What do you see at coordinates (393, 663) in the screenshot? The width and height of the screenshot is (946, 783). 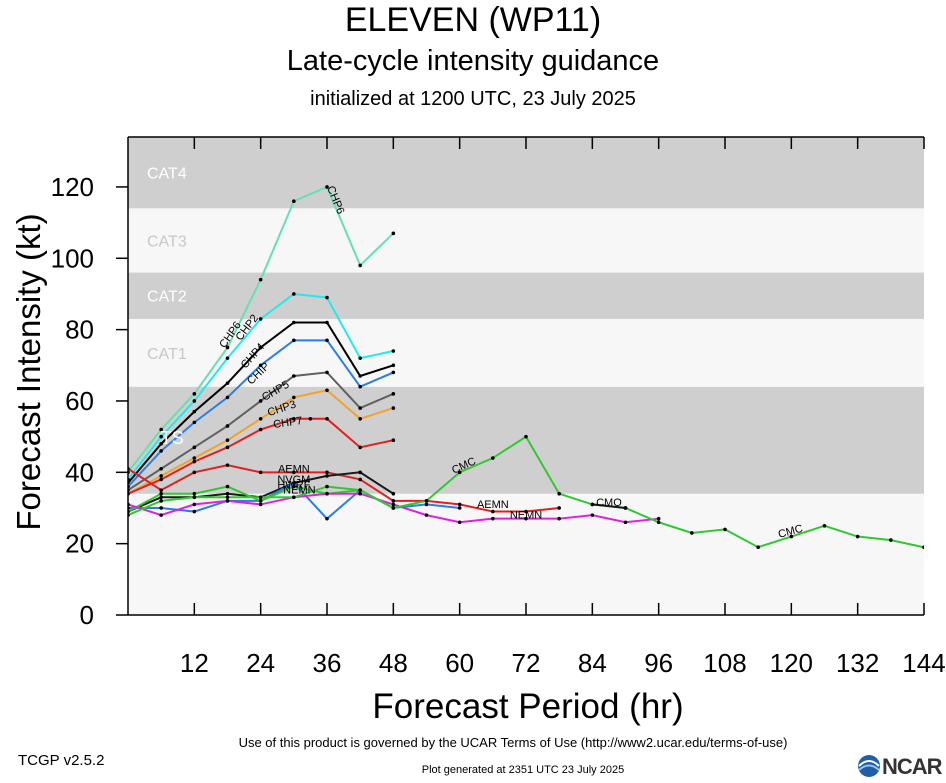 I see `x-tick-label: 48` at bounding box center [393, 663].